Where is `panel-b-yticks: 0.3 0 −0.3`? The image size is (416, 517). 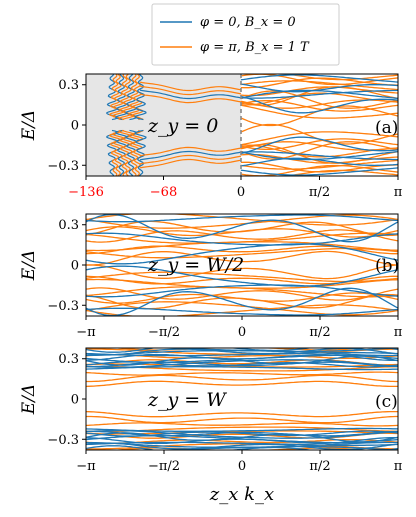
panel-b-yticks: 0.3 0 −0.3 is located at coordinates (66, 266).